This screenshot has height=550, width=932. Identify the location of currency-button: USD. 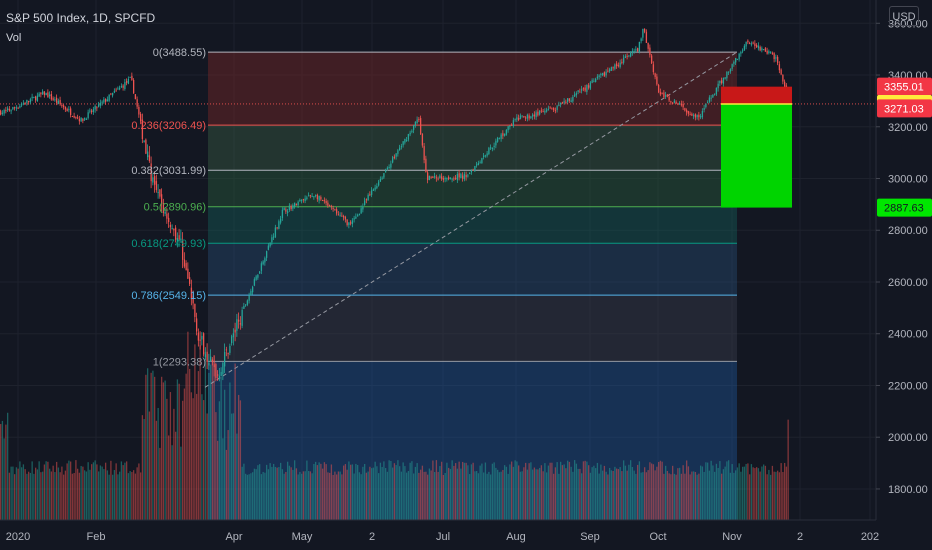
(904, 16).